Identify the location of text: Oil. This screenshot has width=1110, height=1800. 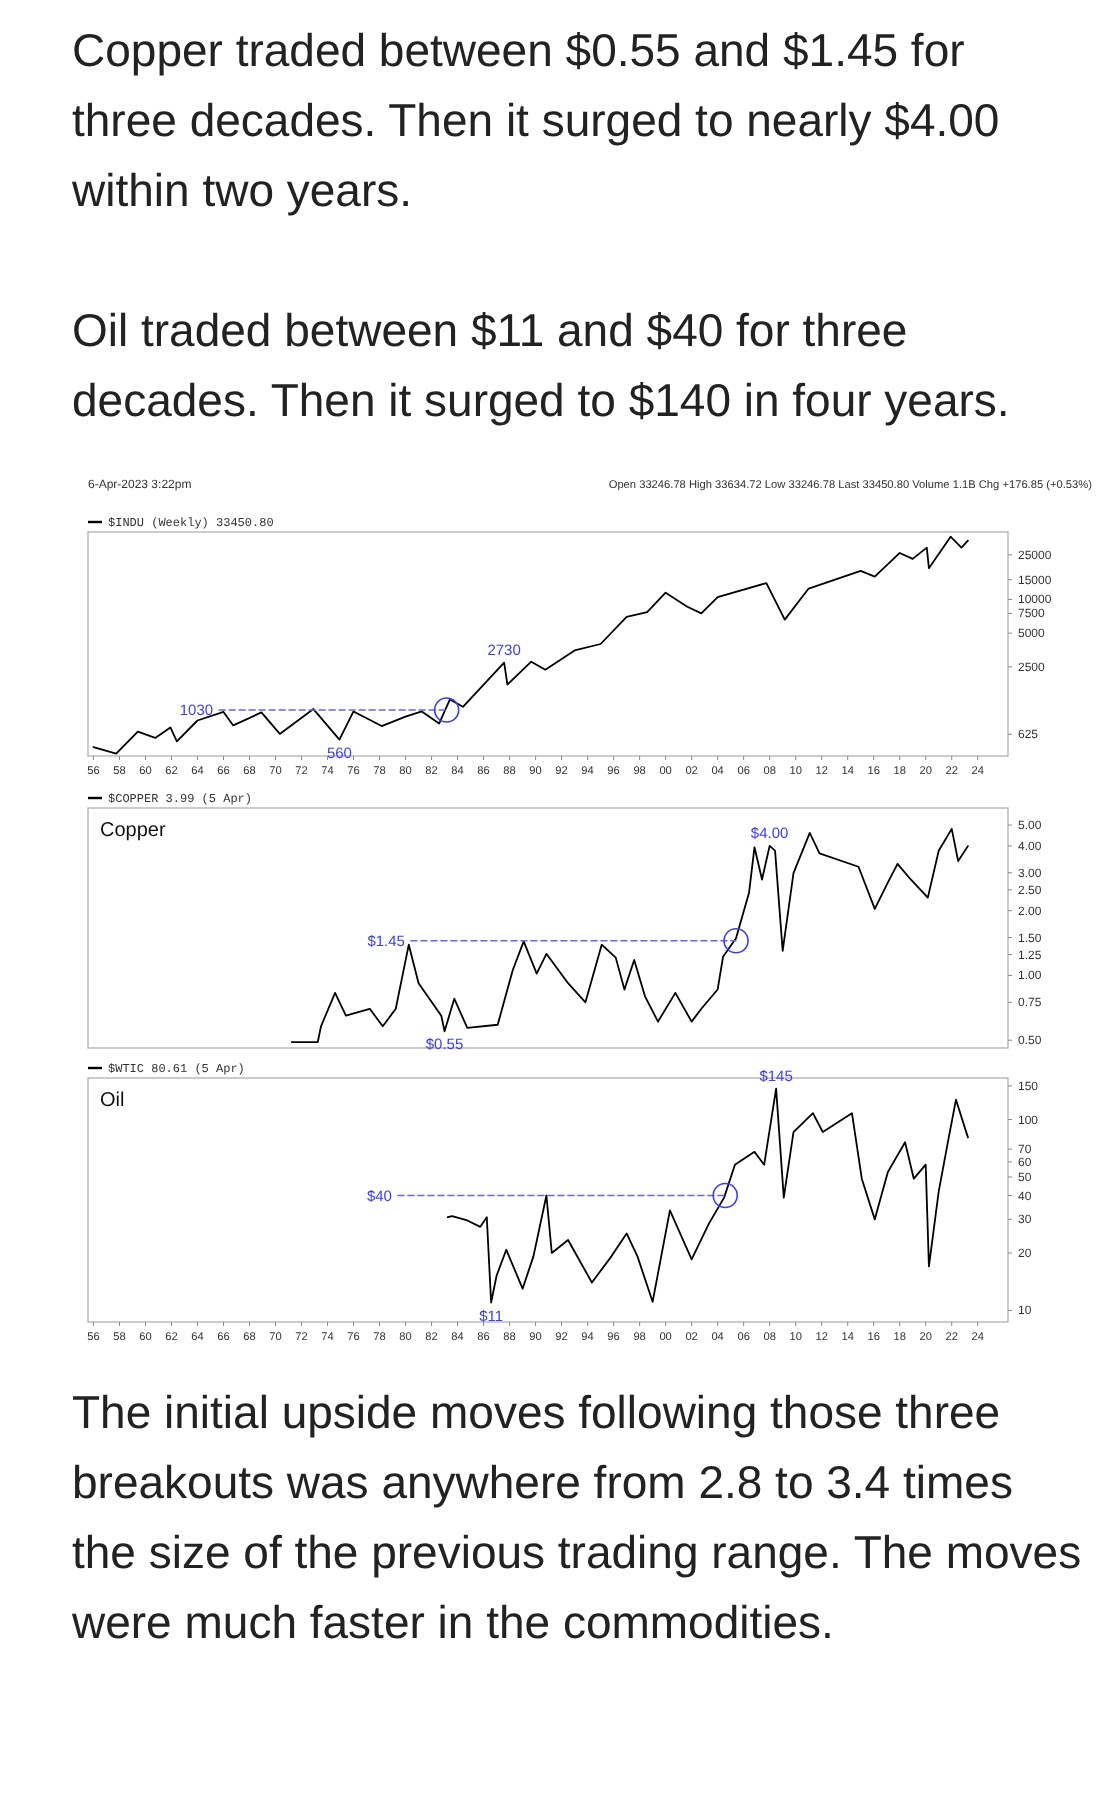
(112, 1101).